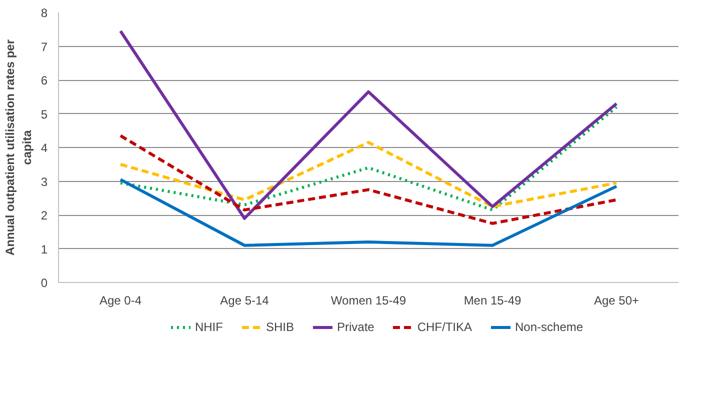 The width and height of the screenshot is (721, 403). What do you see at coordinates (44, 81) in the screenshot?
I see `y-tick-label: 6` at bounding box center [44, 81].